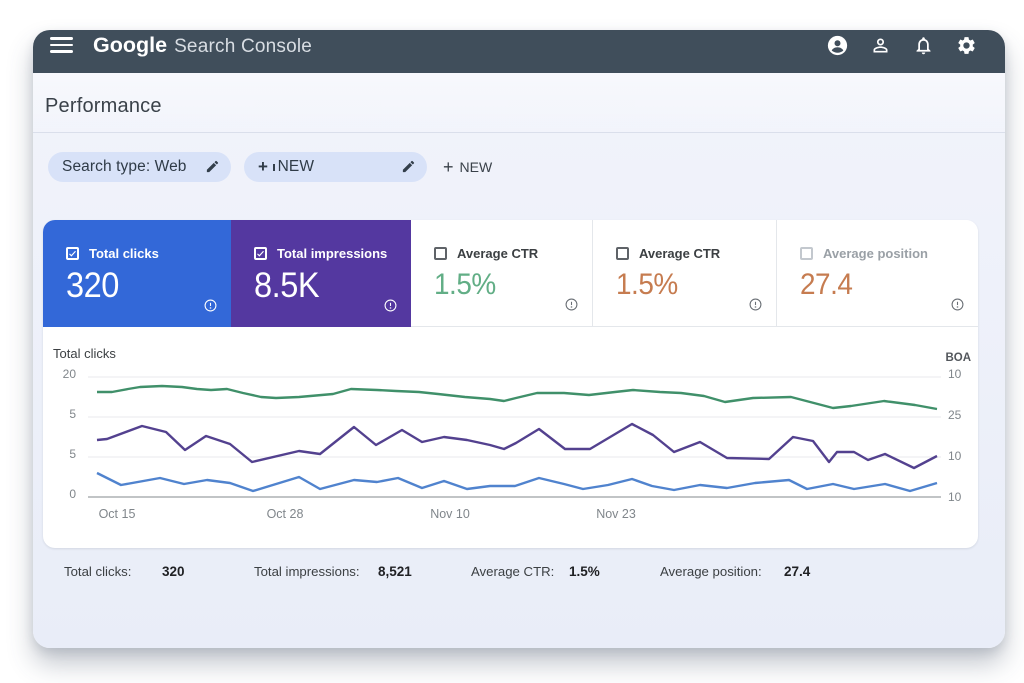 This screenshot has width=1024, height=683. I want to click on svg-text: 25, so click(955, 415).